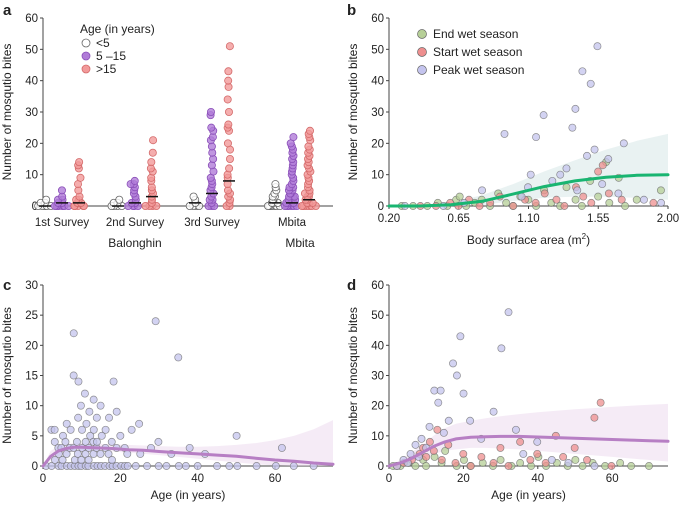  I want to click on panel-a-y-tick-label: 40, so click(31, 82).